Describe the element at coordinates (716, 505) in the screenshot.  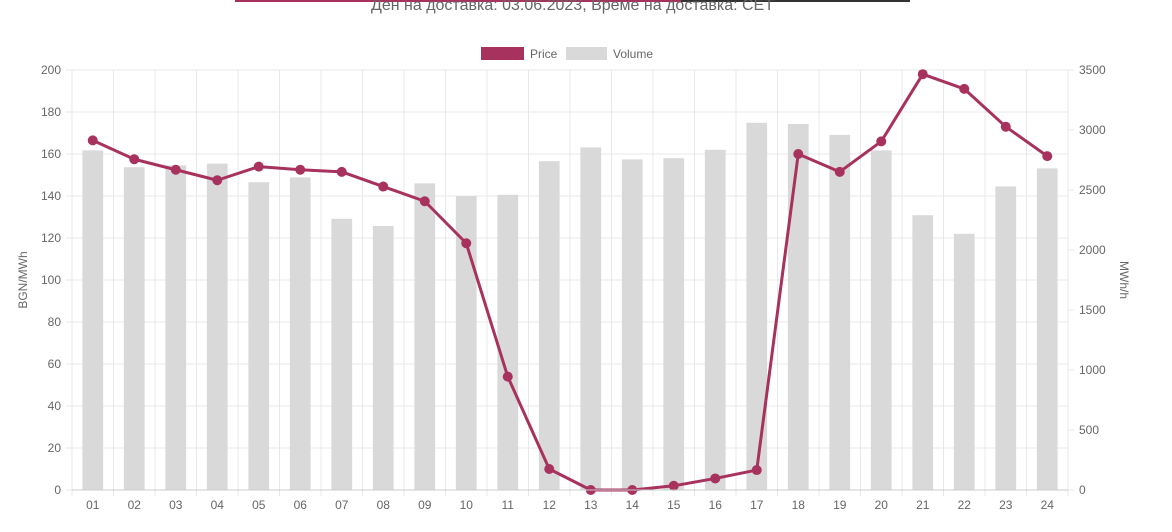
I see `x-tick-label: 16` at that location.